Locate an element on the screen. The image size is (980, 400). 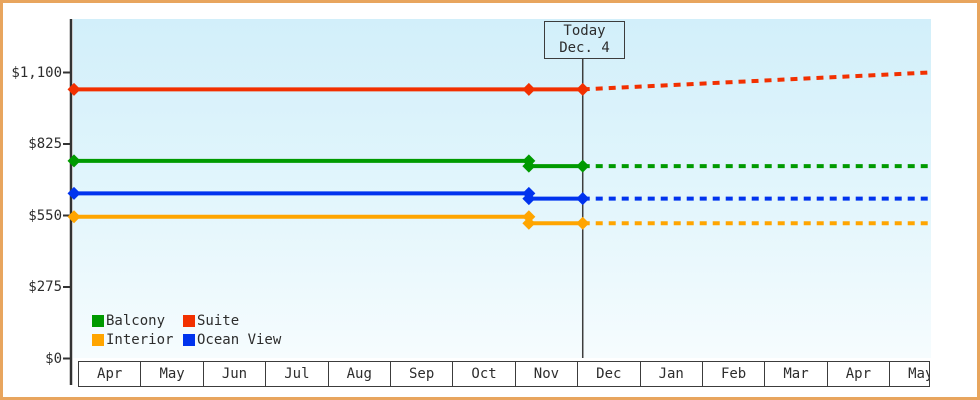
series-line-balcony is located at coordinates (328, 163).